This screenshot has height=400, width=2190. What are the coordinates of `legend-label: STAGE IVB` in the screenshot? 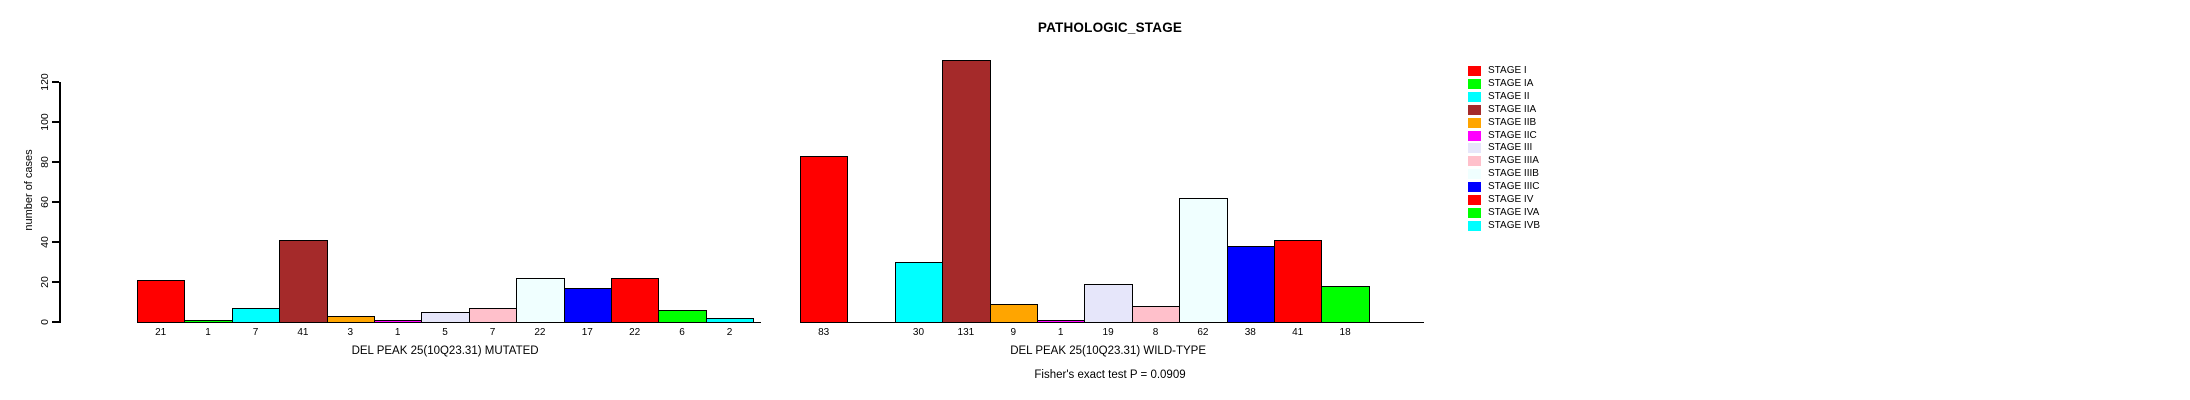 It's located at (1514, 225).